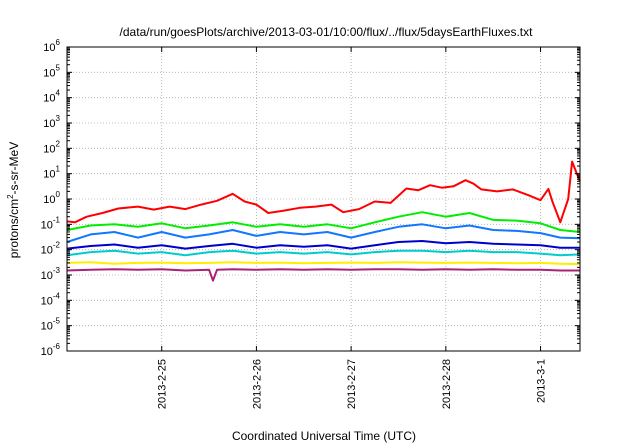 The width and height of the screenshot is (640, 448). Describe the element at coordinates (163, 384) in the screenshot. I see `x-tick-label: 2013-2-25` at that location.